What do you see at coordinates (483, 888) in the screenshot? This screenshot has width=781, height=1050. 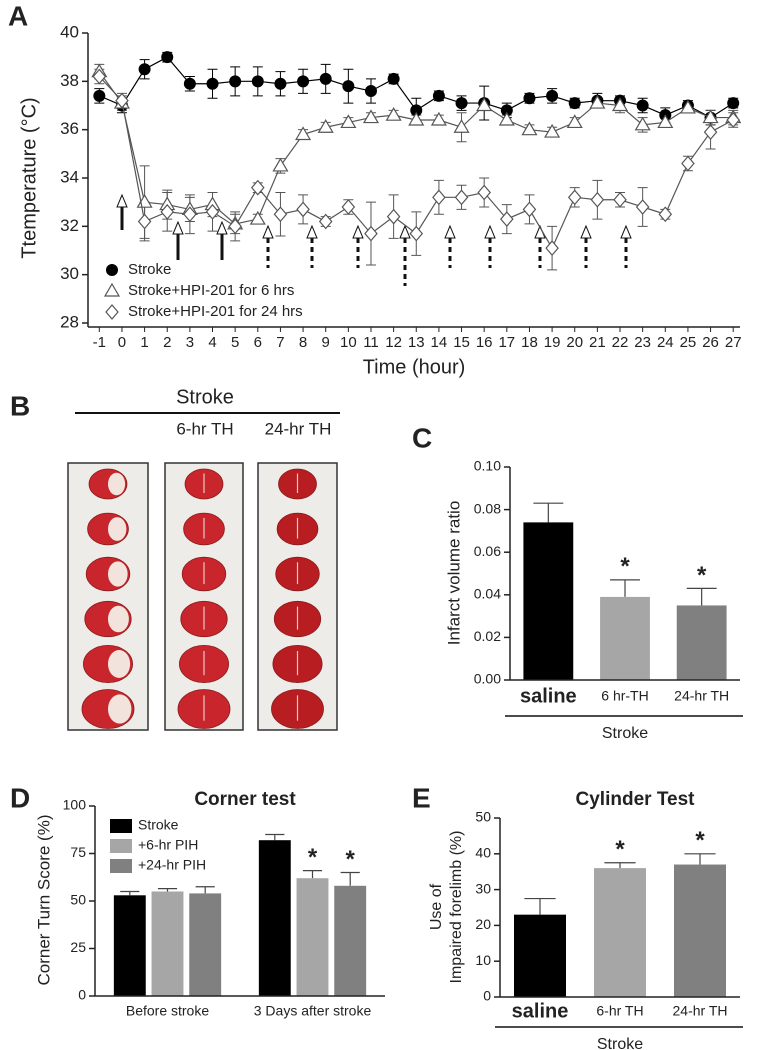 I see `y-tick-label: 30` at bounding box center [483, 888].